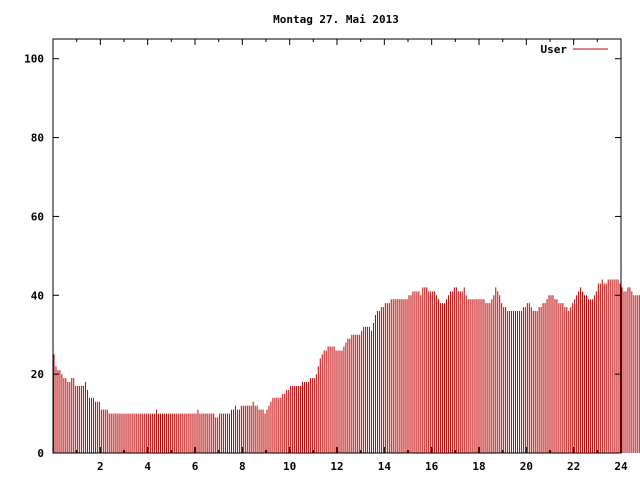 The image size is (640, 480). What do you see at coordinates (385, 466) in the screenshot?
I see `x-tick-label: 14` at bounding box center [385, 466].